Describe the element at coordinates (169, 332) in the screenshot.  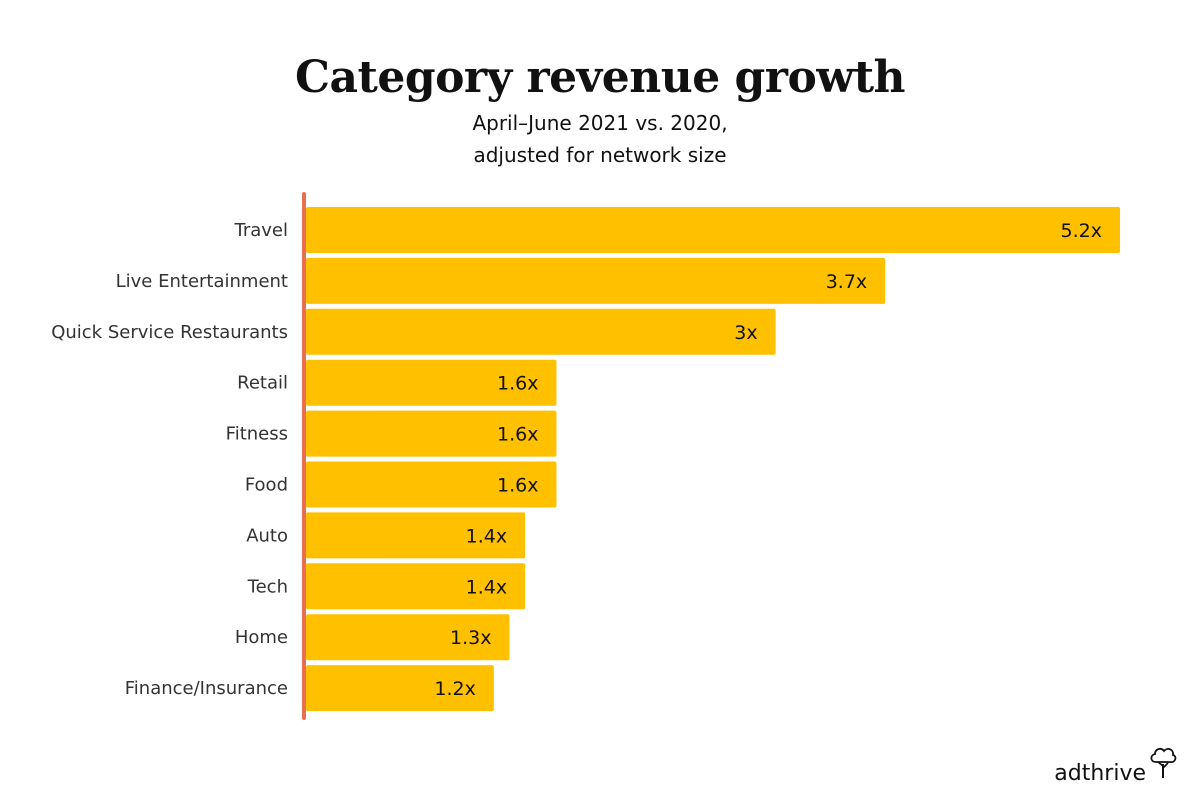
I see `category-label-quick-service-restaurants: Quick Service Restaurants` at that location.